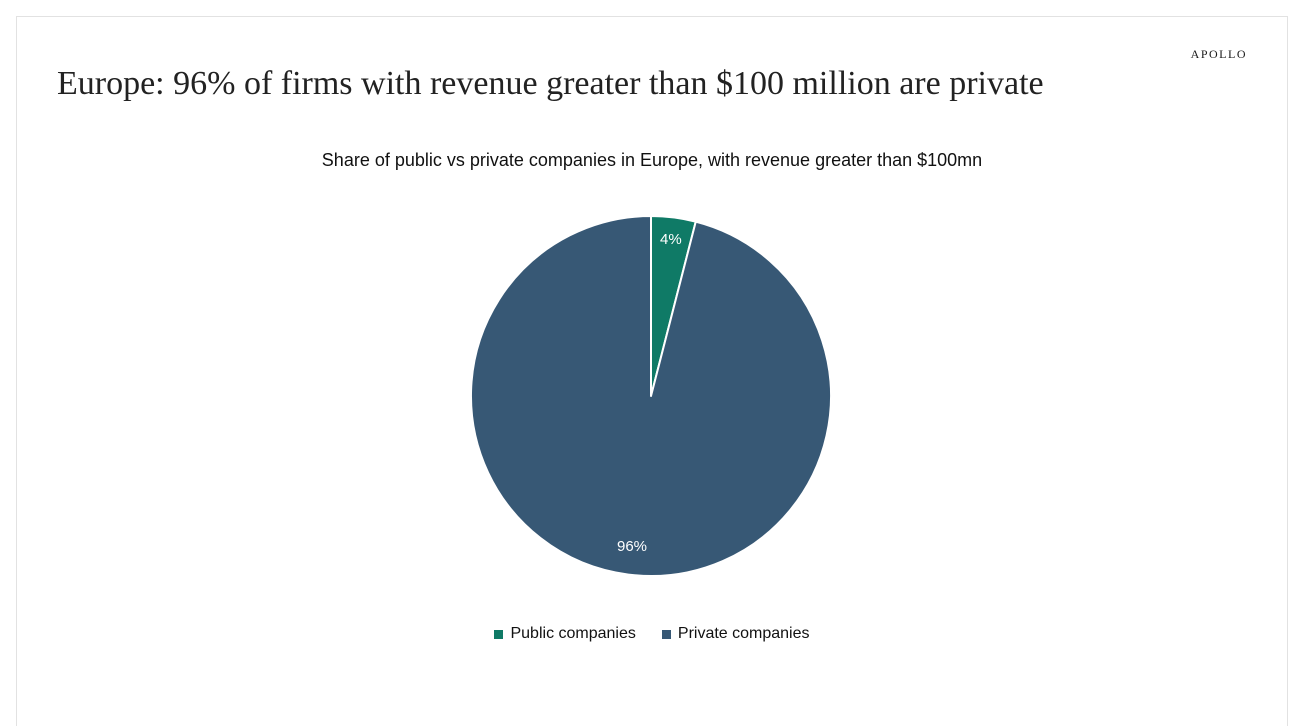 The height and width of the screenshot is (726, 1290). I want to click on slice-label-public: 4%, so click(671, 239).